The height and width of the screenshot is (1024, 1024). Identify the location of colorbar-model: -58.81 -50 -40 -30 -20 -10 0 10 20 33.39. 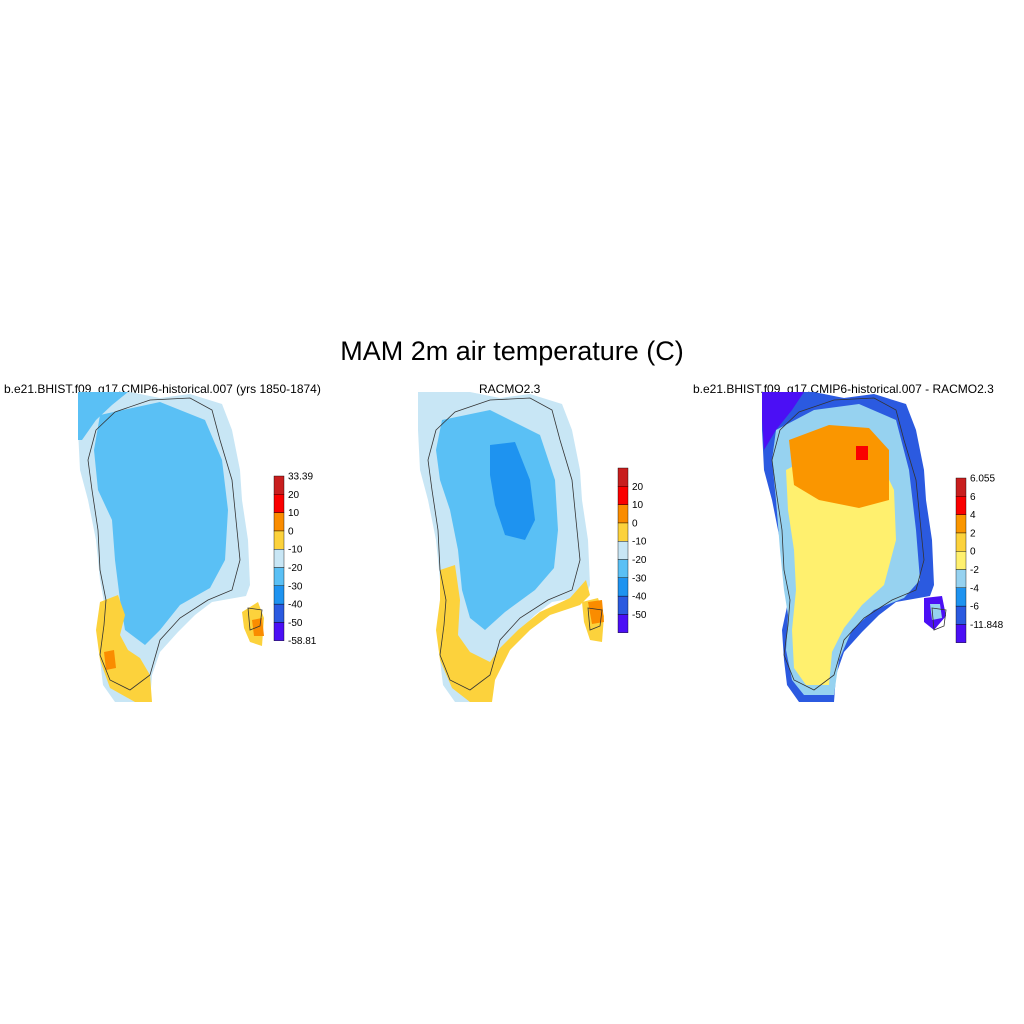
(295, 559).